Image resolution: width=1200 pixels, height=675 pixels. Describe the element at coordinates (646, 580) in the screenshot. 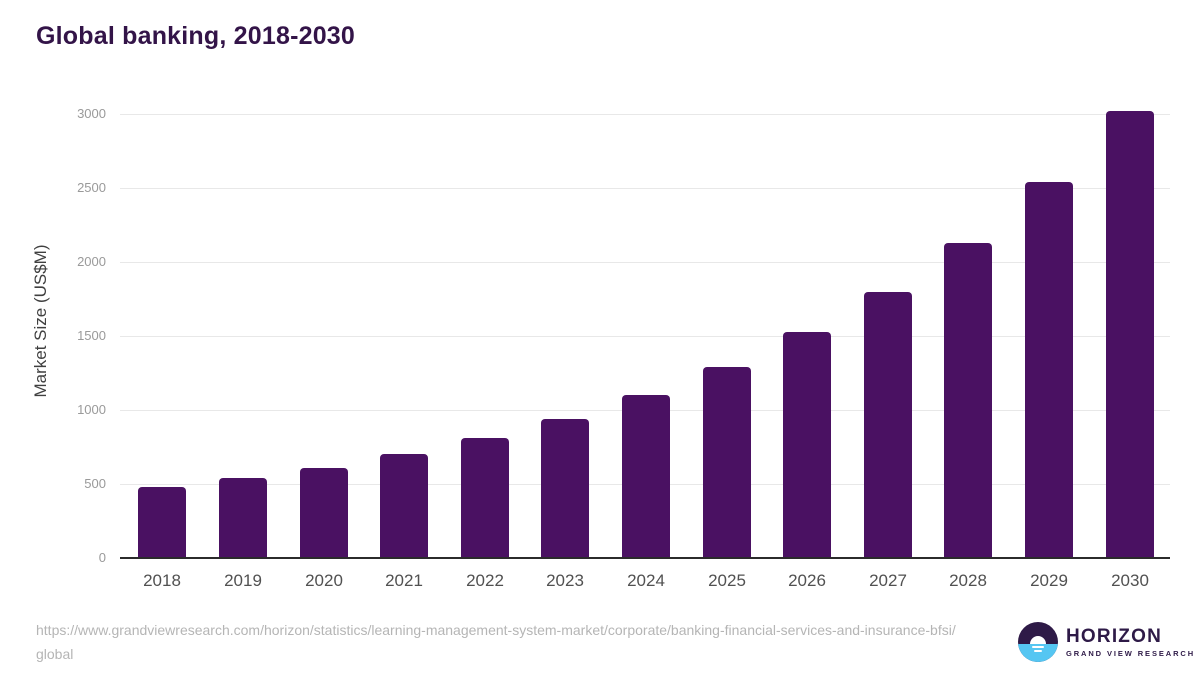

I see `x-tick-label-2024: 2024` at that location.